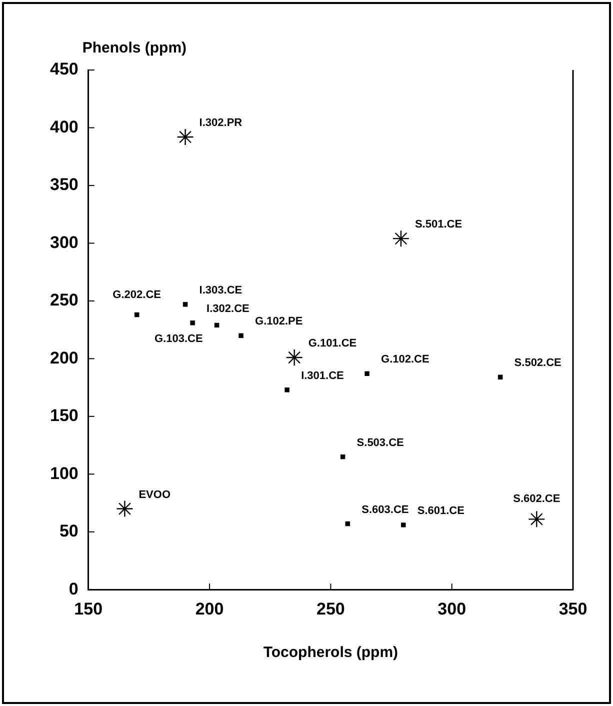  What do you see at coordinates (134, 48) in the screenshot?
I see `y-axis-title: Phenols (ppm)` at bounding box center [134, 48].